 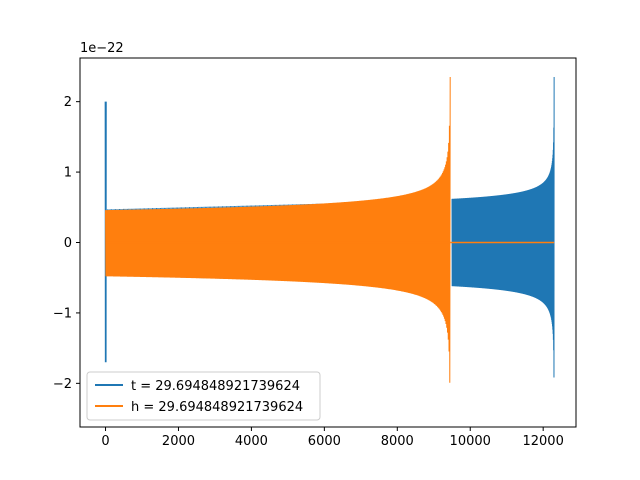 I want to click on y-tick-label: 0, so click(x=68, y=243).